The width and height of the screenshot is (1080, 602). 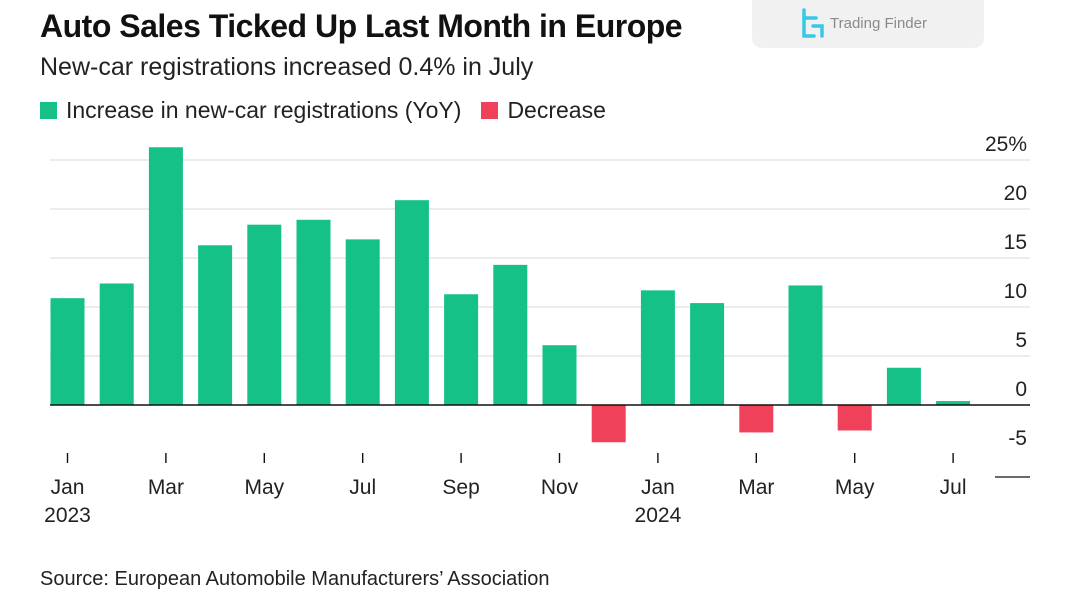 I want to click on y-axis-labels: 25% 20 15 10 5 0 -5, so click(x=1006, y=291).